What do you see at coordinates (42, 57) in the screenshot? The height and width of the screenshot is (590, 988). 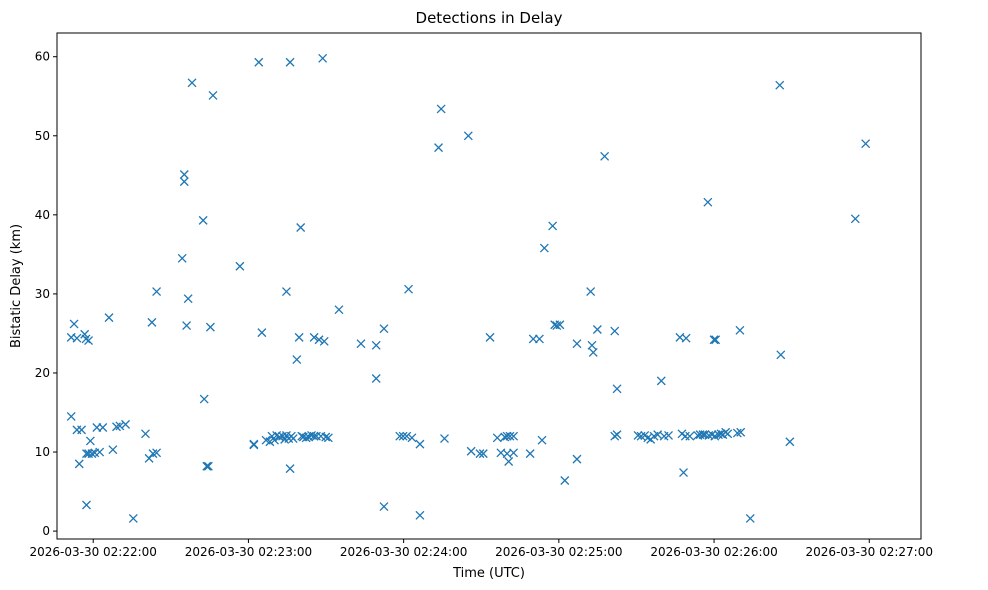 I see `y-tick-label: 60` at bounding box center [42, 57].